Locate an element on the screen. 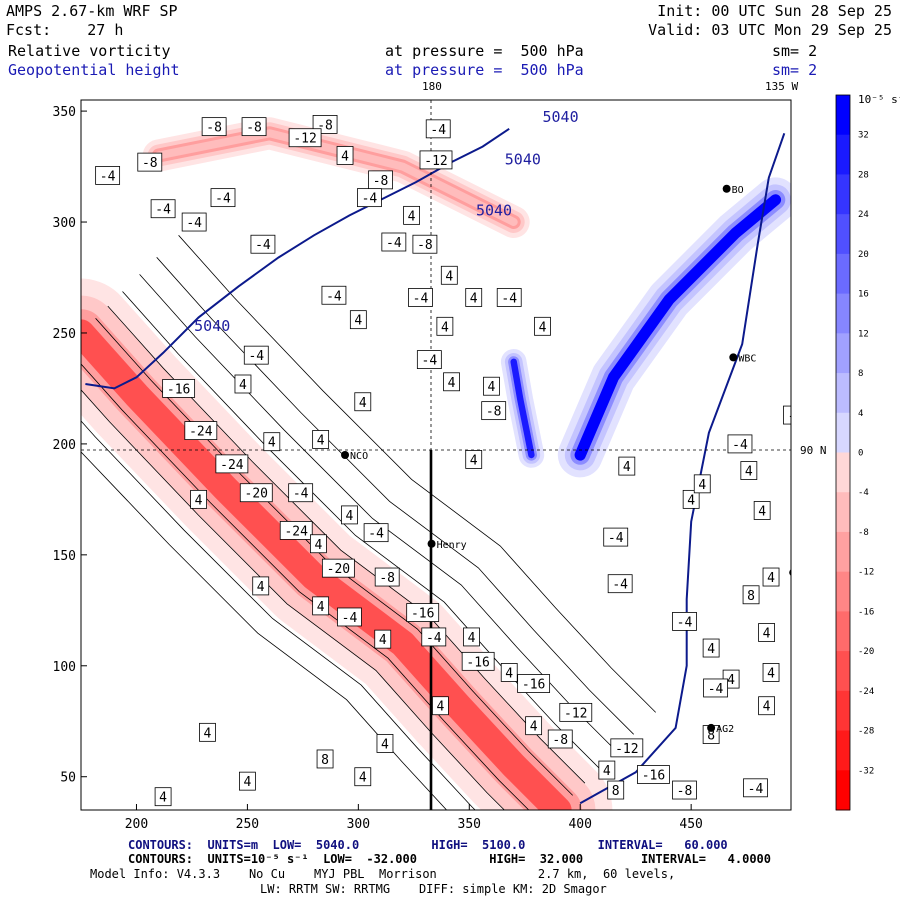  contour-value-text: 8 is located at coordinates (325, 760).